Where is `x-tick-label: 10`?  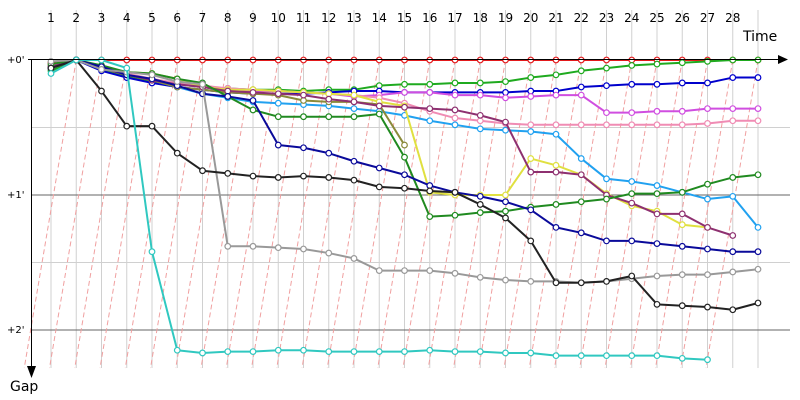
x-tick-label: 10 is located at coordinates (278, 18).